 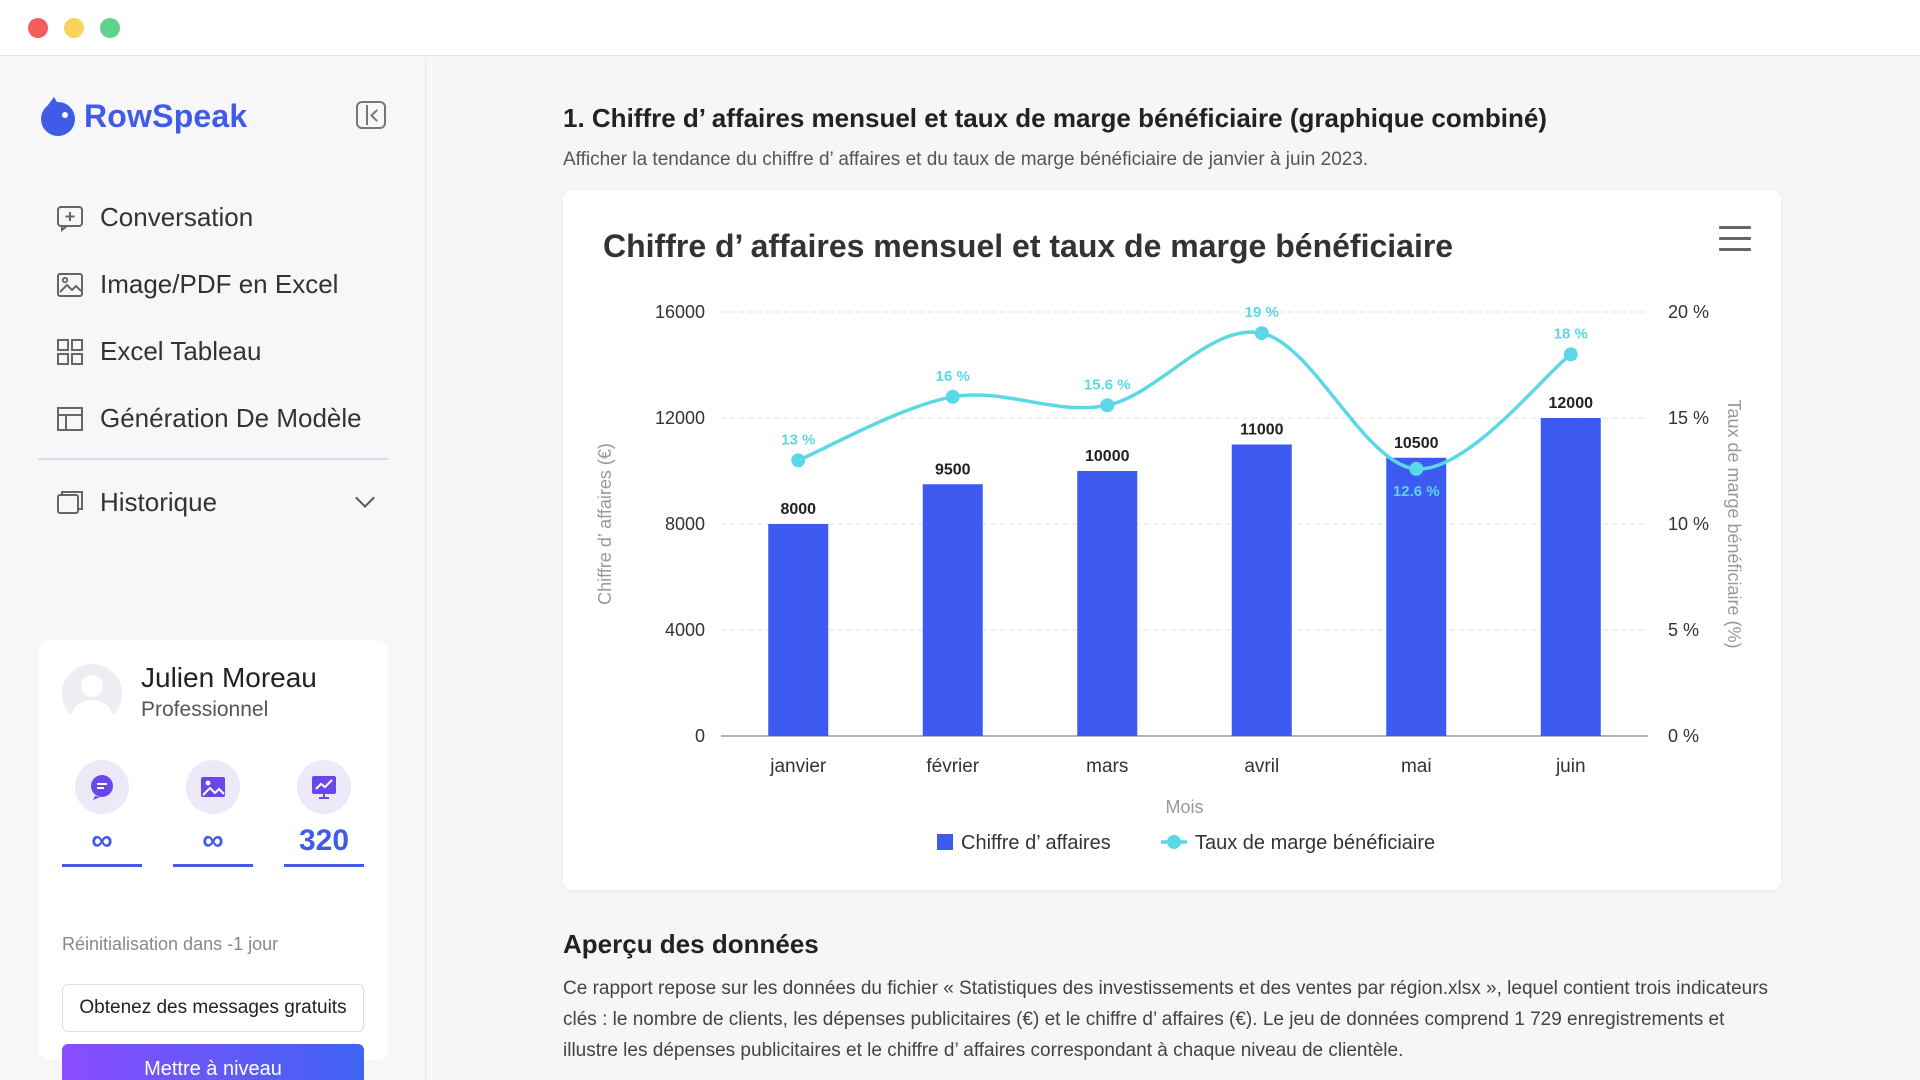 I want to click on minimize-window-button, so click(x=74, y=28).